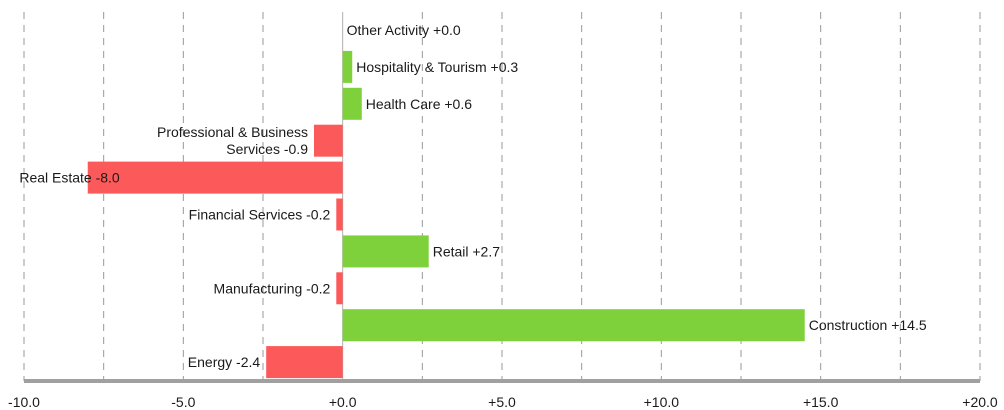 The image size is (1004, 410). I want to click on x-tick-label: +15.0, so click(821, 402).